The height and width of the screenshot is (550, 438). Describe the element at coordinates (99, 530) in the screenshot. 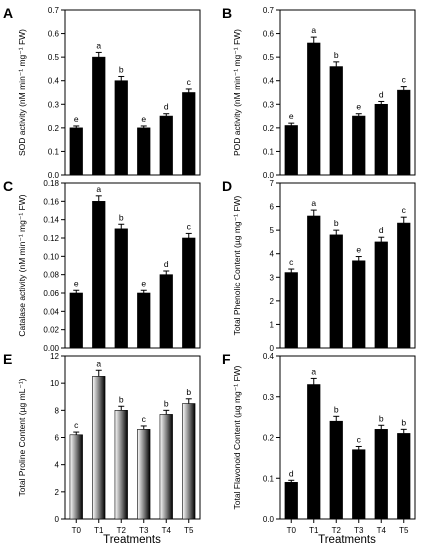

I see `x-tick-label-e: T1` at that location.